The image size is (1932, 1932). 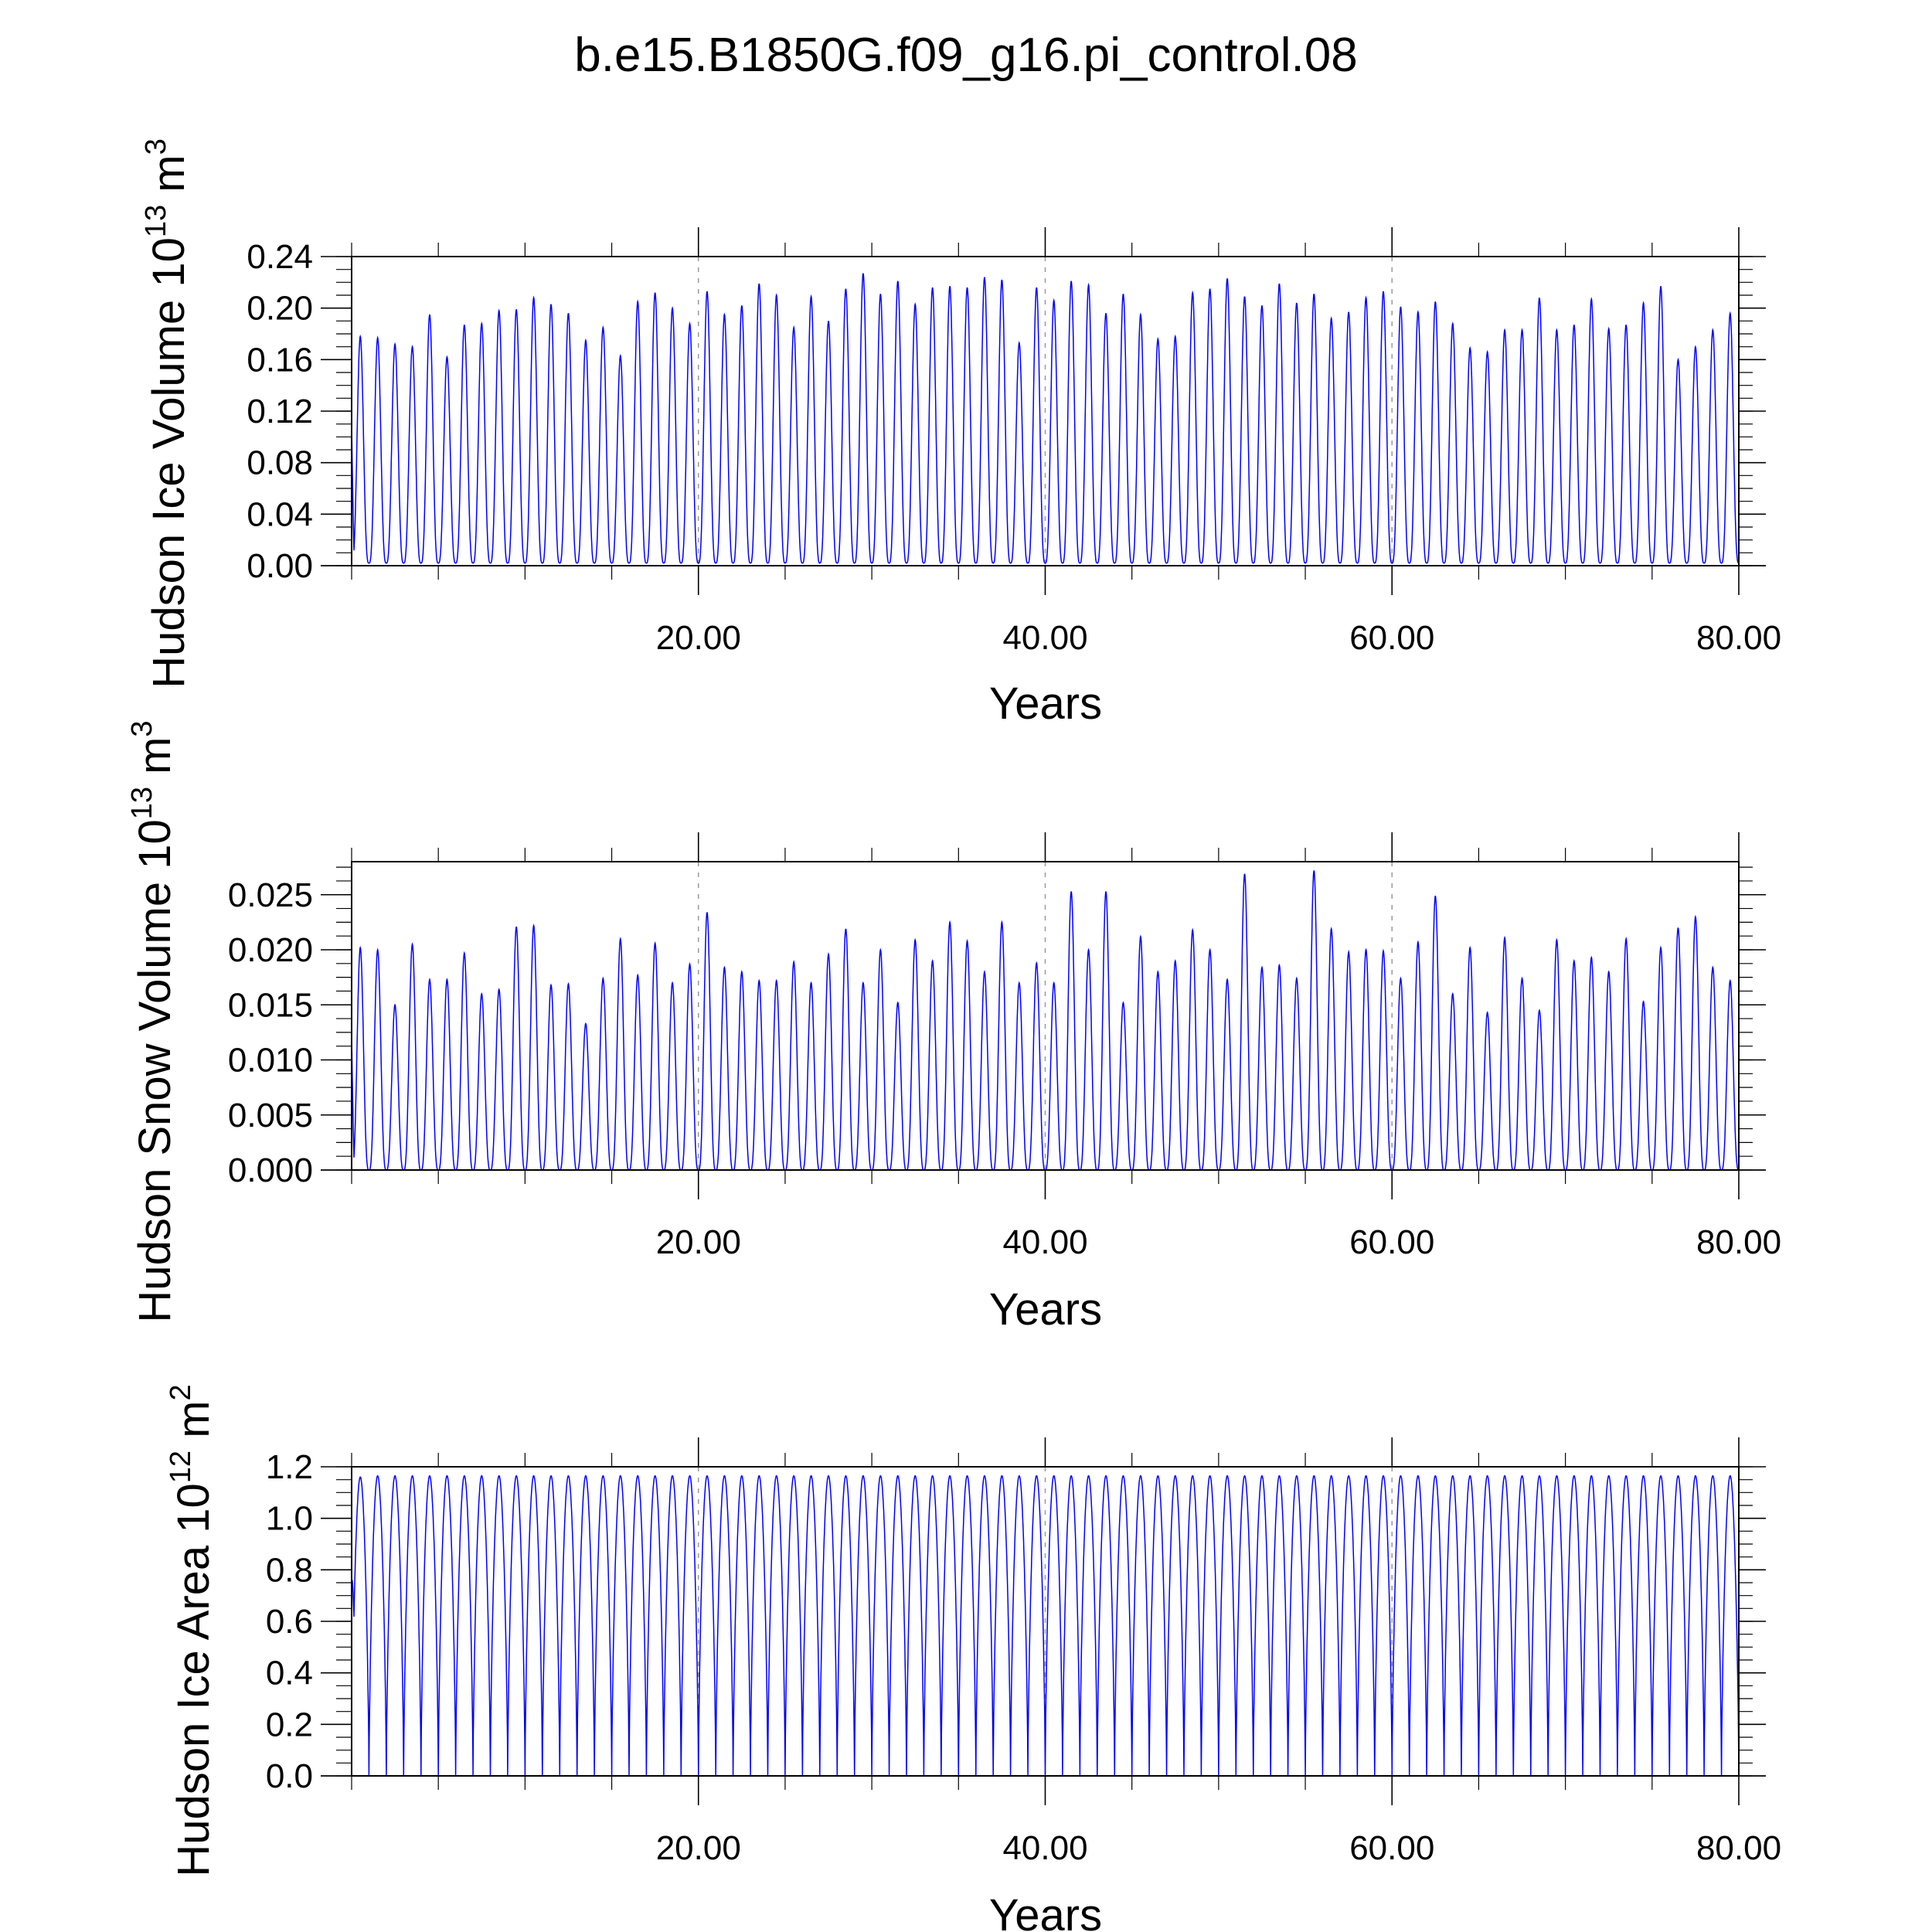 I want to click on y-axis-label-ice-volume: Hudson Ice Volume 1013 m3, so click(x=167, y=413).